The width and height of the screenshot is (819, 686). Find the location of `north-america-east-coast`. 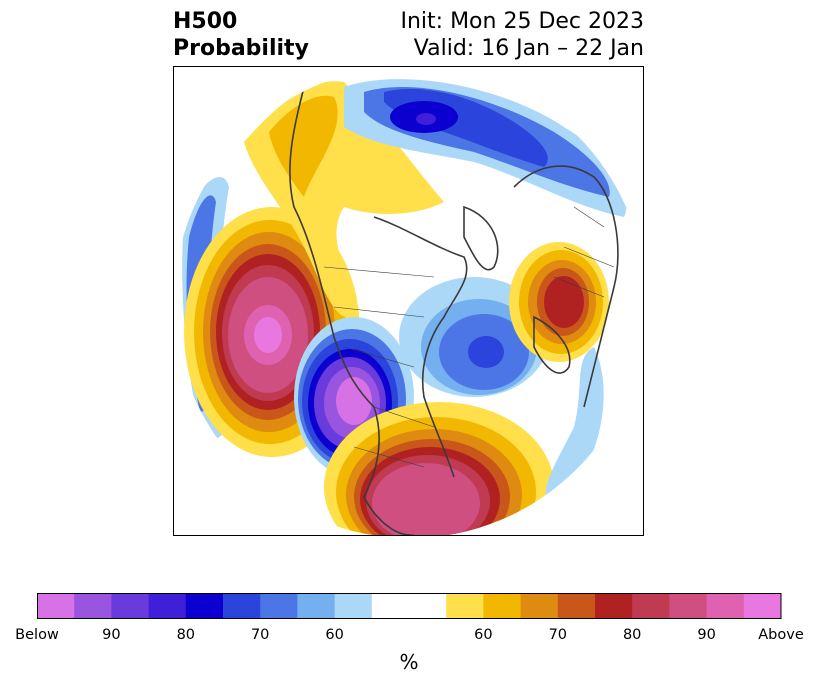

north-america-east-coast is located at coordinates (420, 347).